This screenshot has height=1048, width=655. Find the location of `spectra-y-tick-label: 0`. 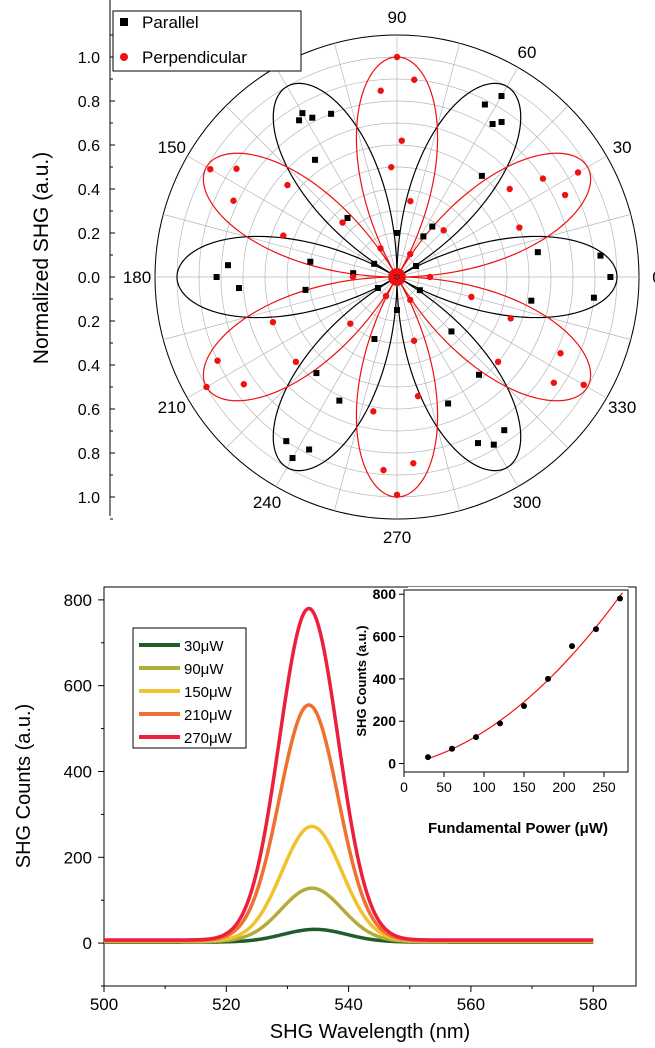

spectra-y-tick-label: 0 is located at coordinates (87, 943).